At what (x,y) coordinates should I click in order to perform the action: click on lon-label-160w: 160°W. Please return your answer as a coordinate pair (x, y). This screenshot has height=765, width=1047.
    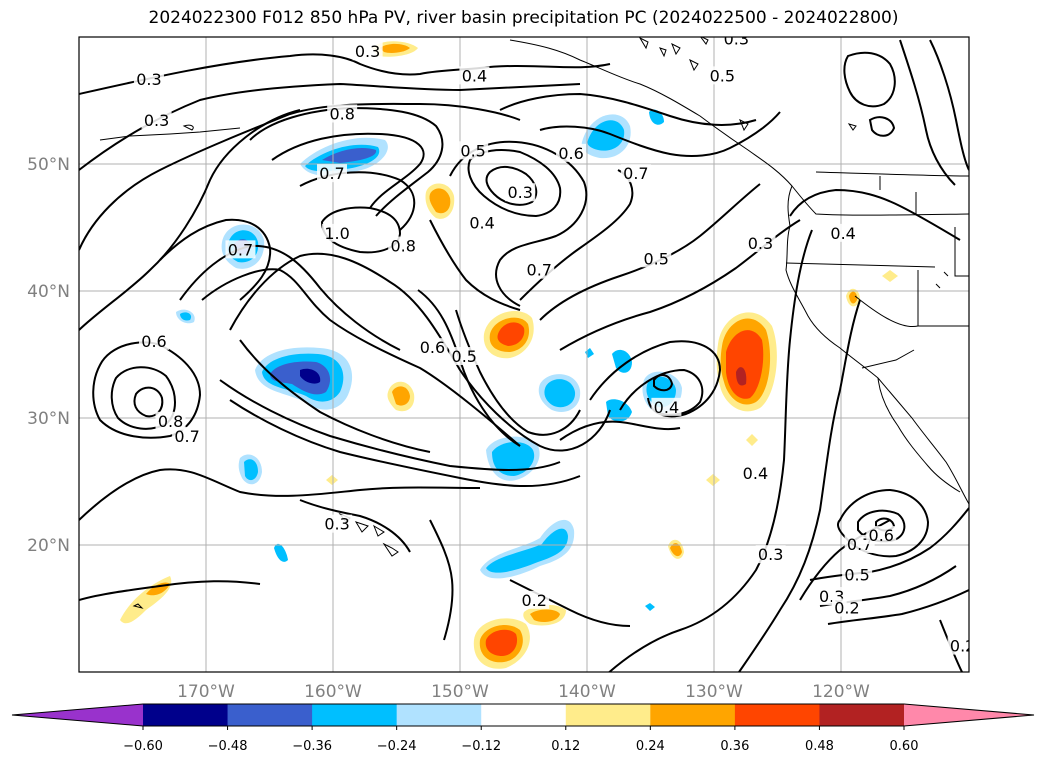
    Looking at the image, I should click on (333, 692).